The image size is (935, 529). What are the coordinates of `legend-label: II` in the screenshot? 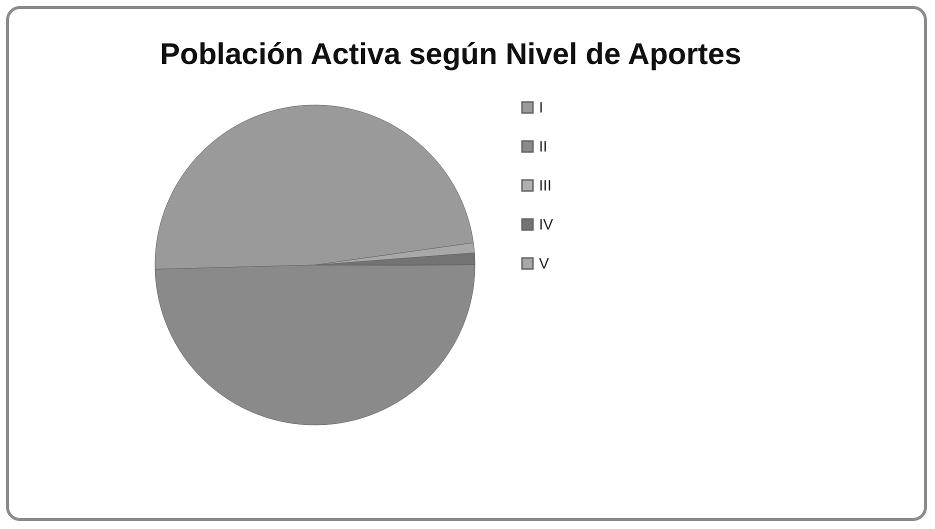 It's located at (543, 147).